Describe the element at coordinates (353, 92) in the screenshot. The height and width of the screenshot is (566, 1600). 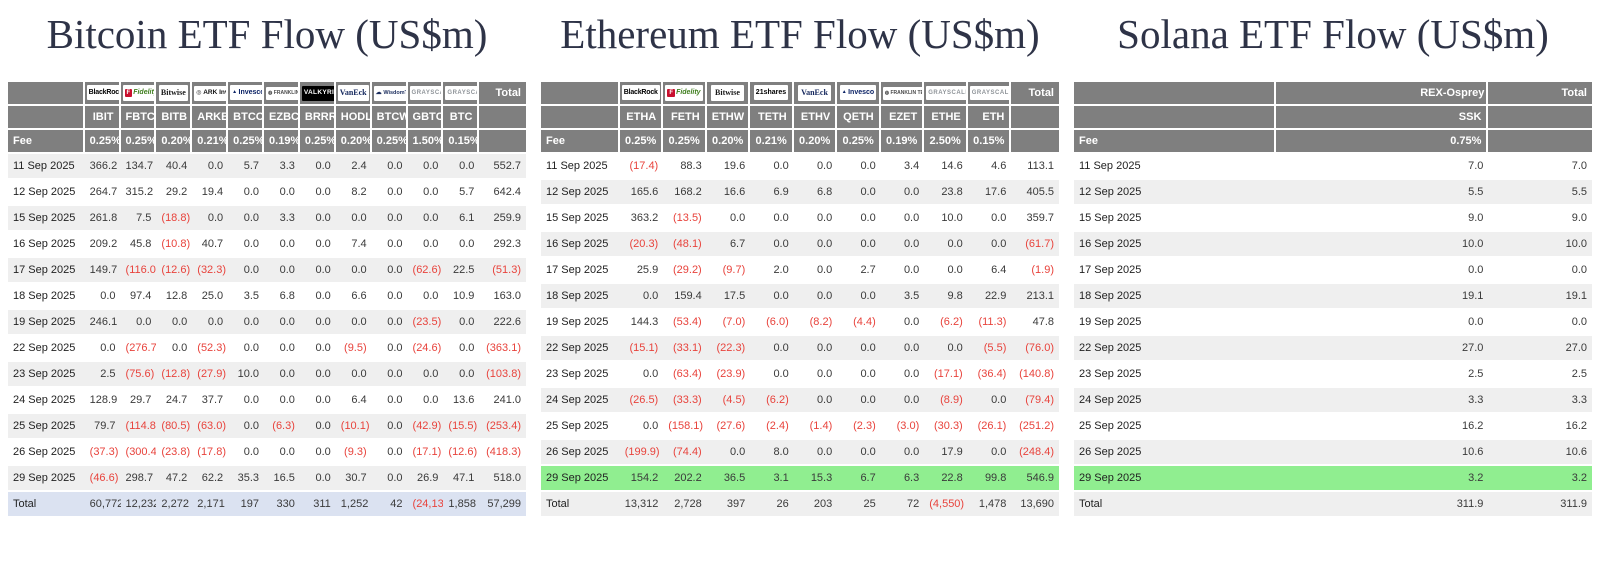
I see `vaneck-logo: VanEck` at that location.